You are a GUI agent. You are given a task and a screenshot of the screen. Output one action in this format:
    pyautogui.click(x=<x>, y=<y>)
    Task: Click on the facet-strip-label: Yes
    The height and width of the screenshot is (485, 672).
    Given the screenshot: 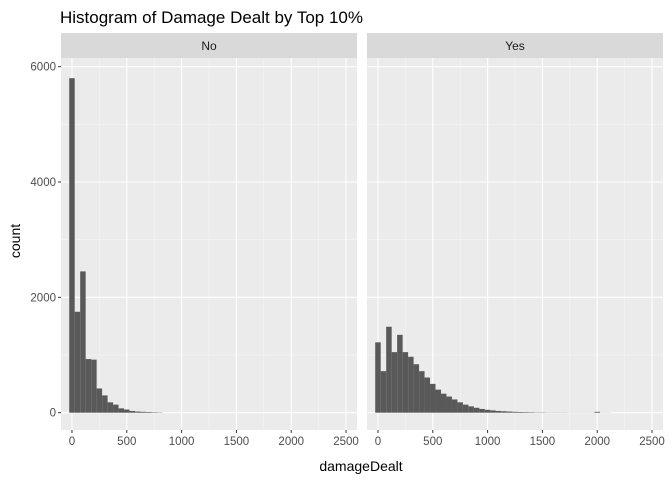 What is the action you would take?
    pyautogui.click(x=515, y=46)
    